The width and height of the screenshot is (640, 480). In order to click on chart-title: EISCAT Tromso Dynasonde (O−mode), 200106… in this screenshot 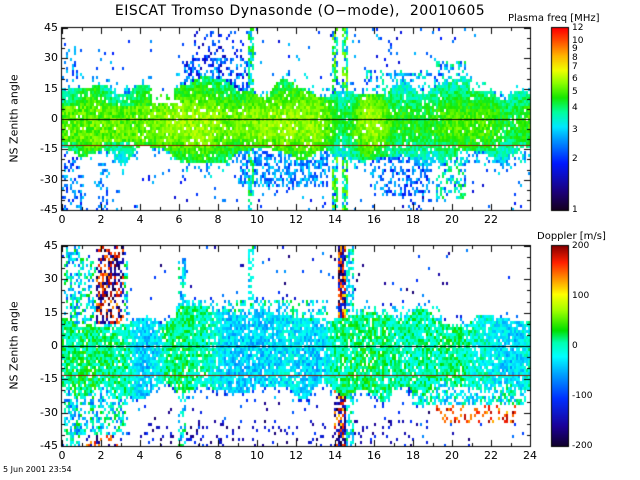, I will do `click(300, 11)`.